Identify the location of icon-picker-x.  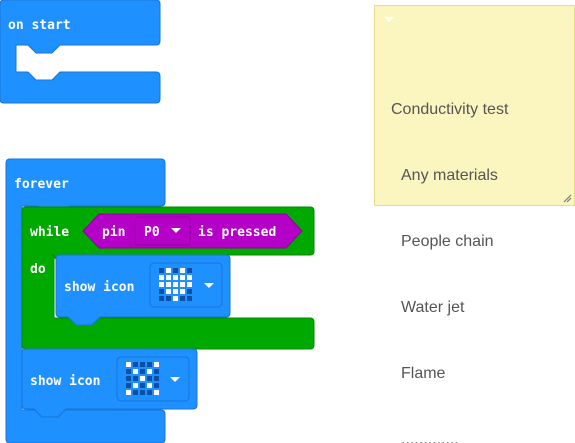
(153, 379).